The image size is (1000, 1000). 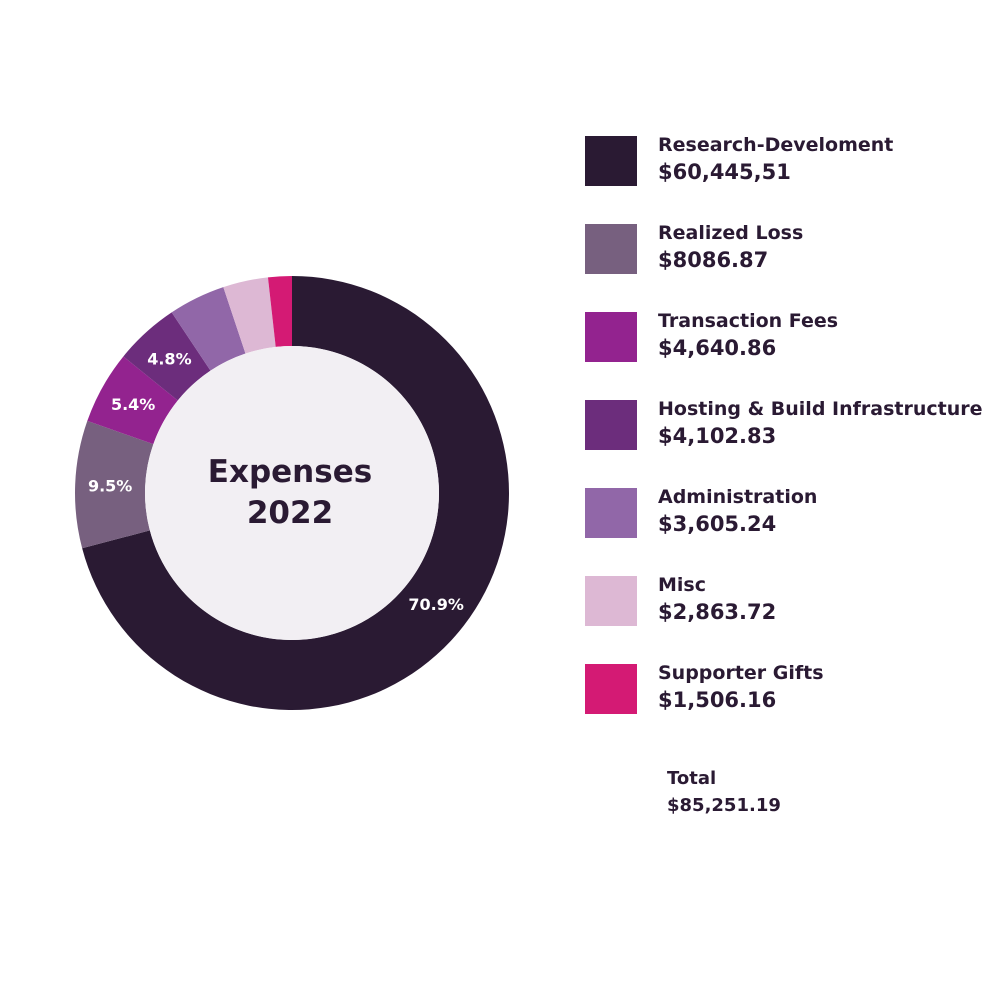 I want to click on legend-label: Supporter Gifts, so click(x=741, y=673).